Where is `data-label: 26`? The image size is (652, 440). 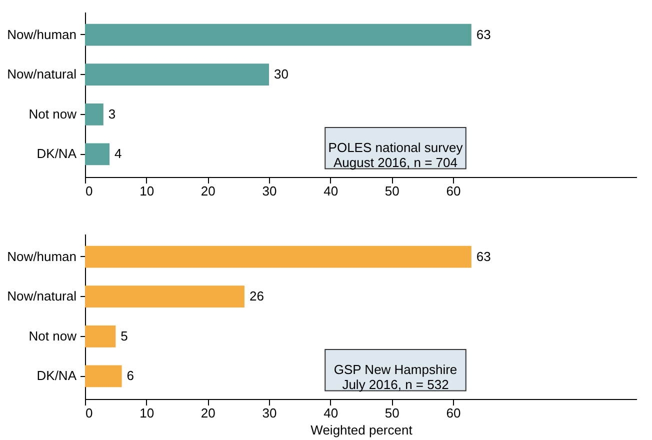
data-label: 26 is located at coordinates (256, 296).